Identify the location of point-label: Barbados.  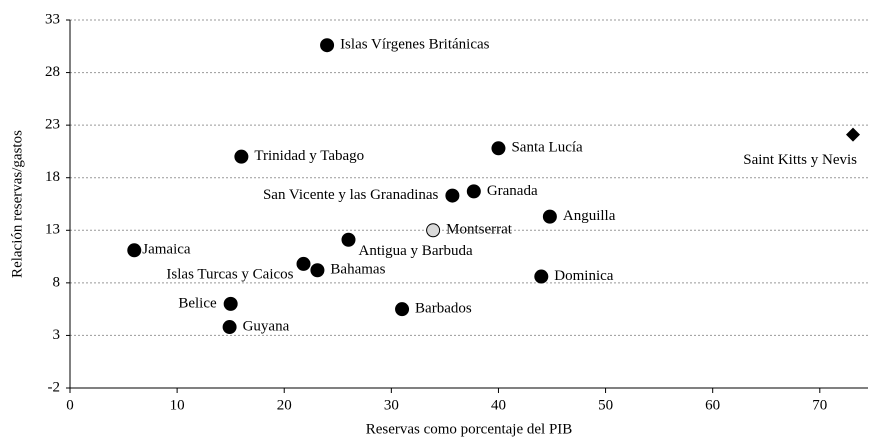
(443, 309).